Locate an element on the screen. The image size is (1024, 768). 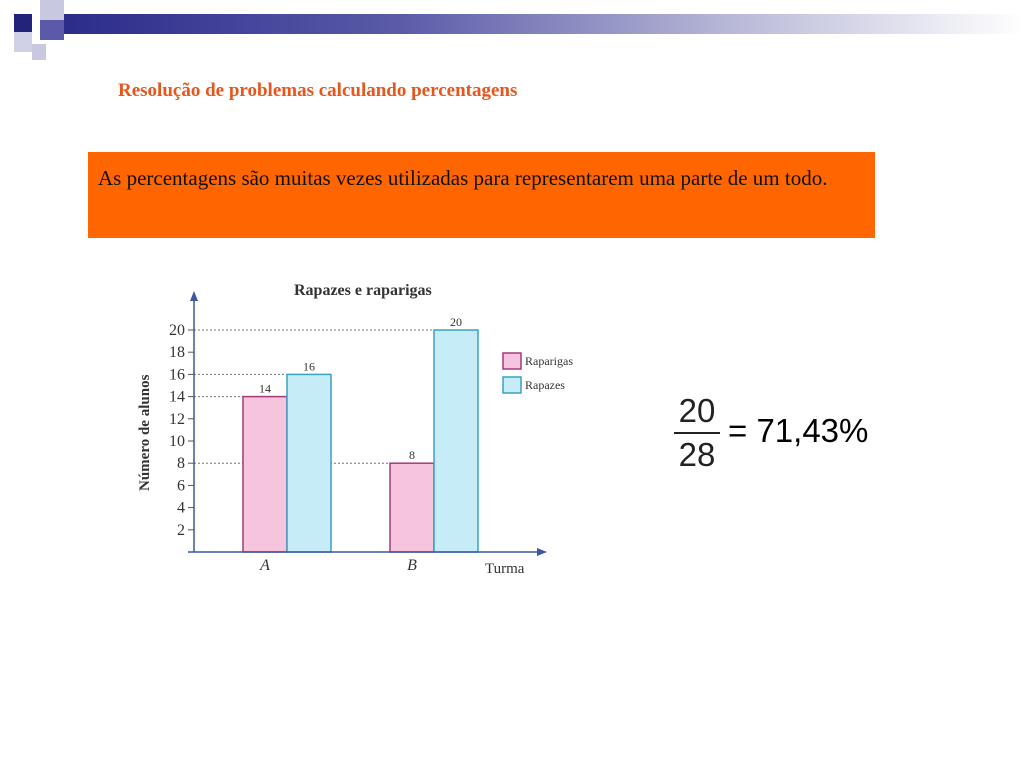
chart-title: Rapazes e raparigas is located at coordinates (363, 290).